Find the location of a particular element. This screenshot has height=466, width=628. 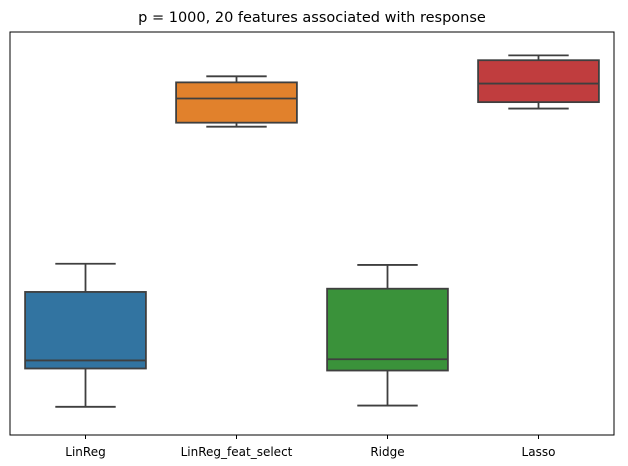

x-axis-ticks: LinReg LinReg_feat_select Ridge Lasso is located at coordinates (310, 447).